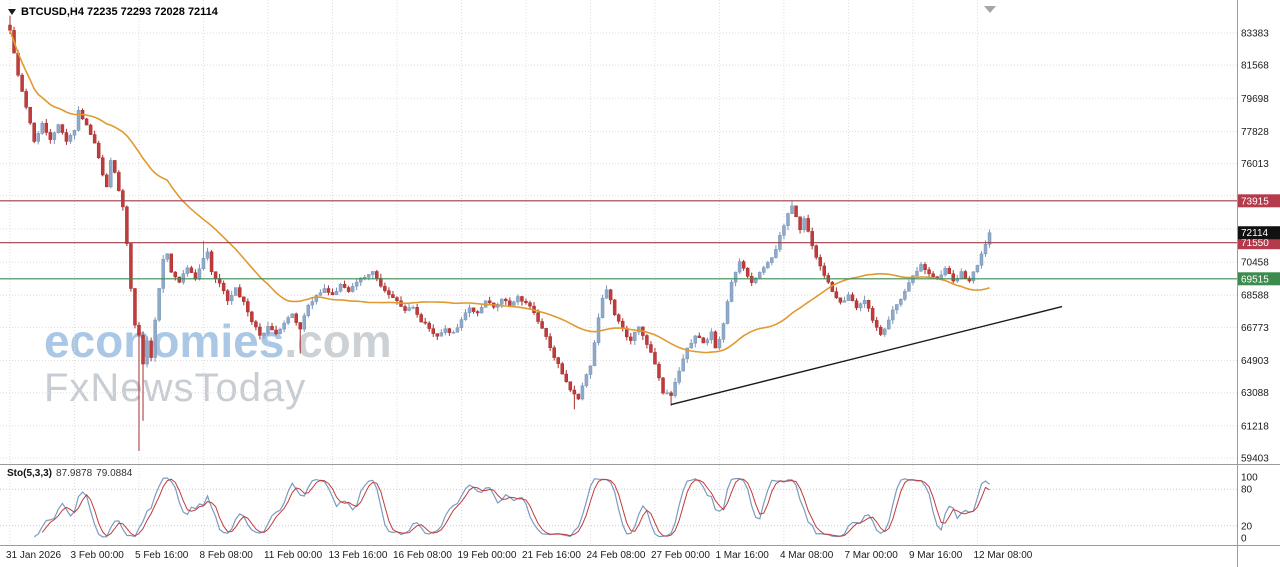 The image size is (1280, 567). I want to click on price-axis-label: 83383, so click(1255, 34).